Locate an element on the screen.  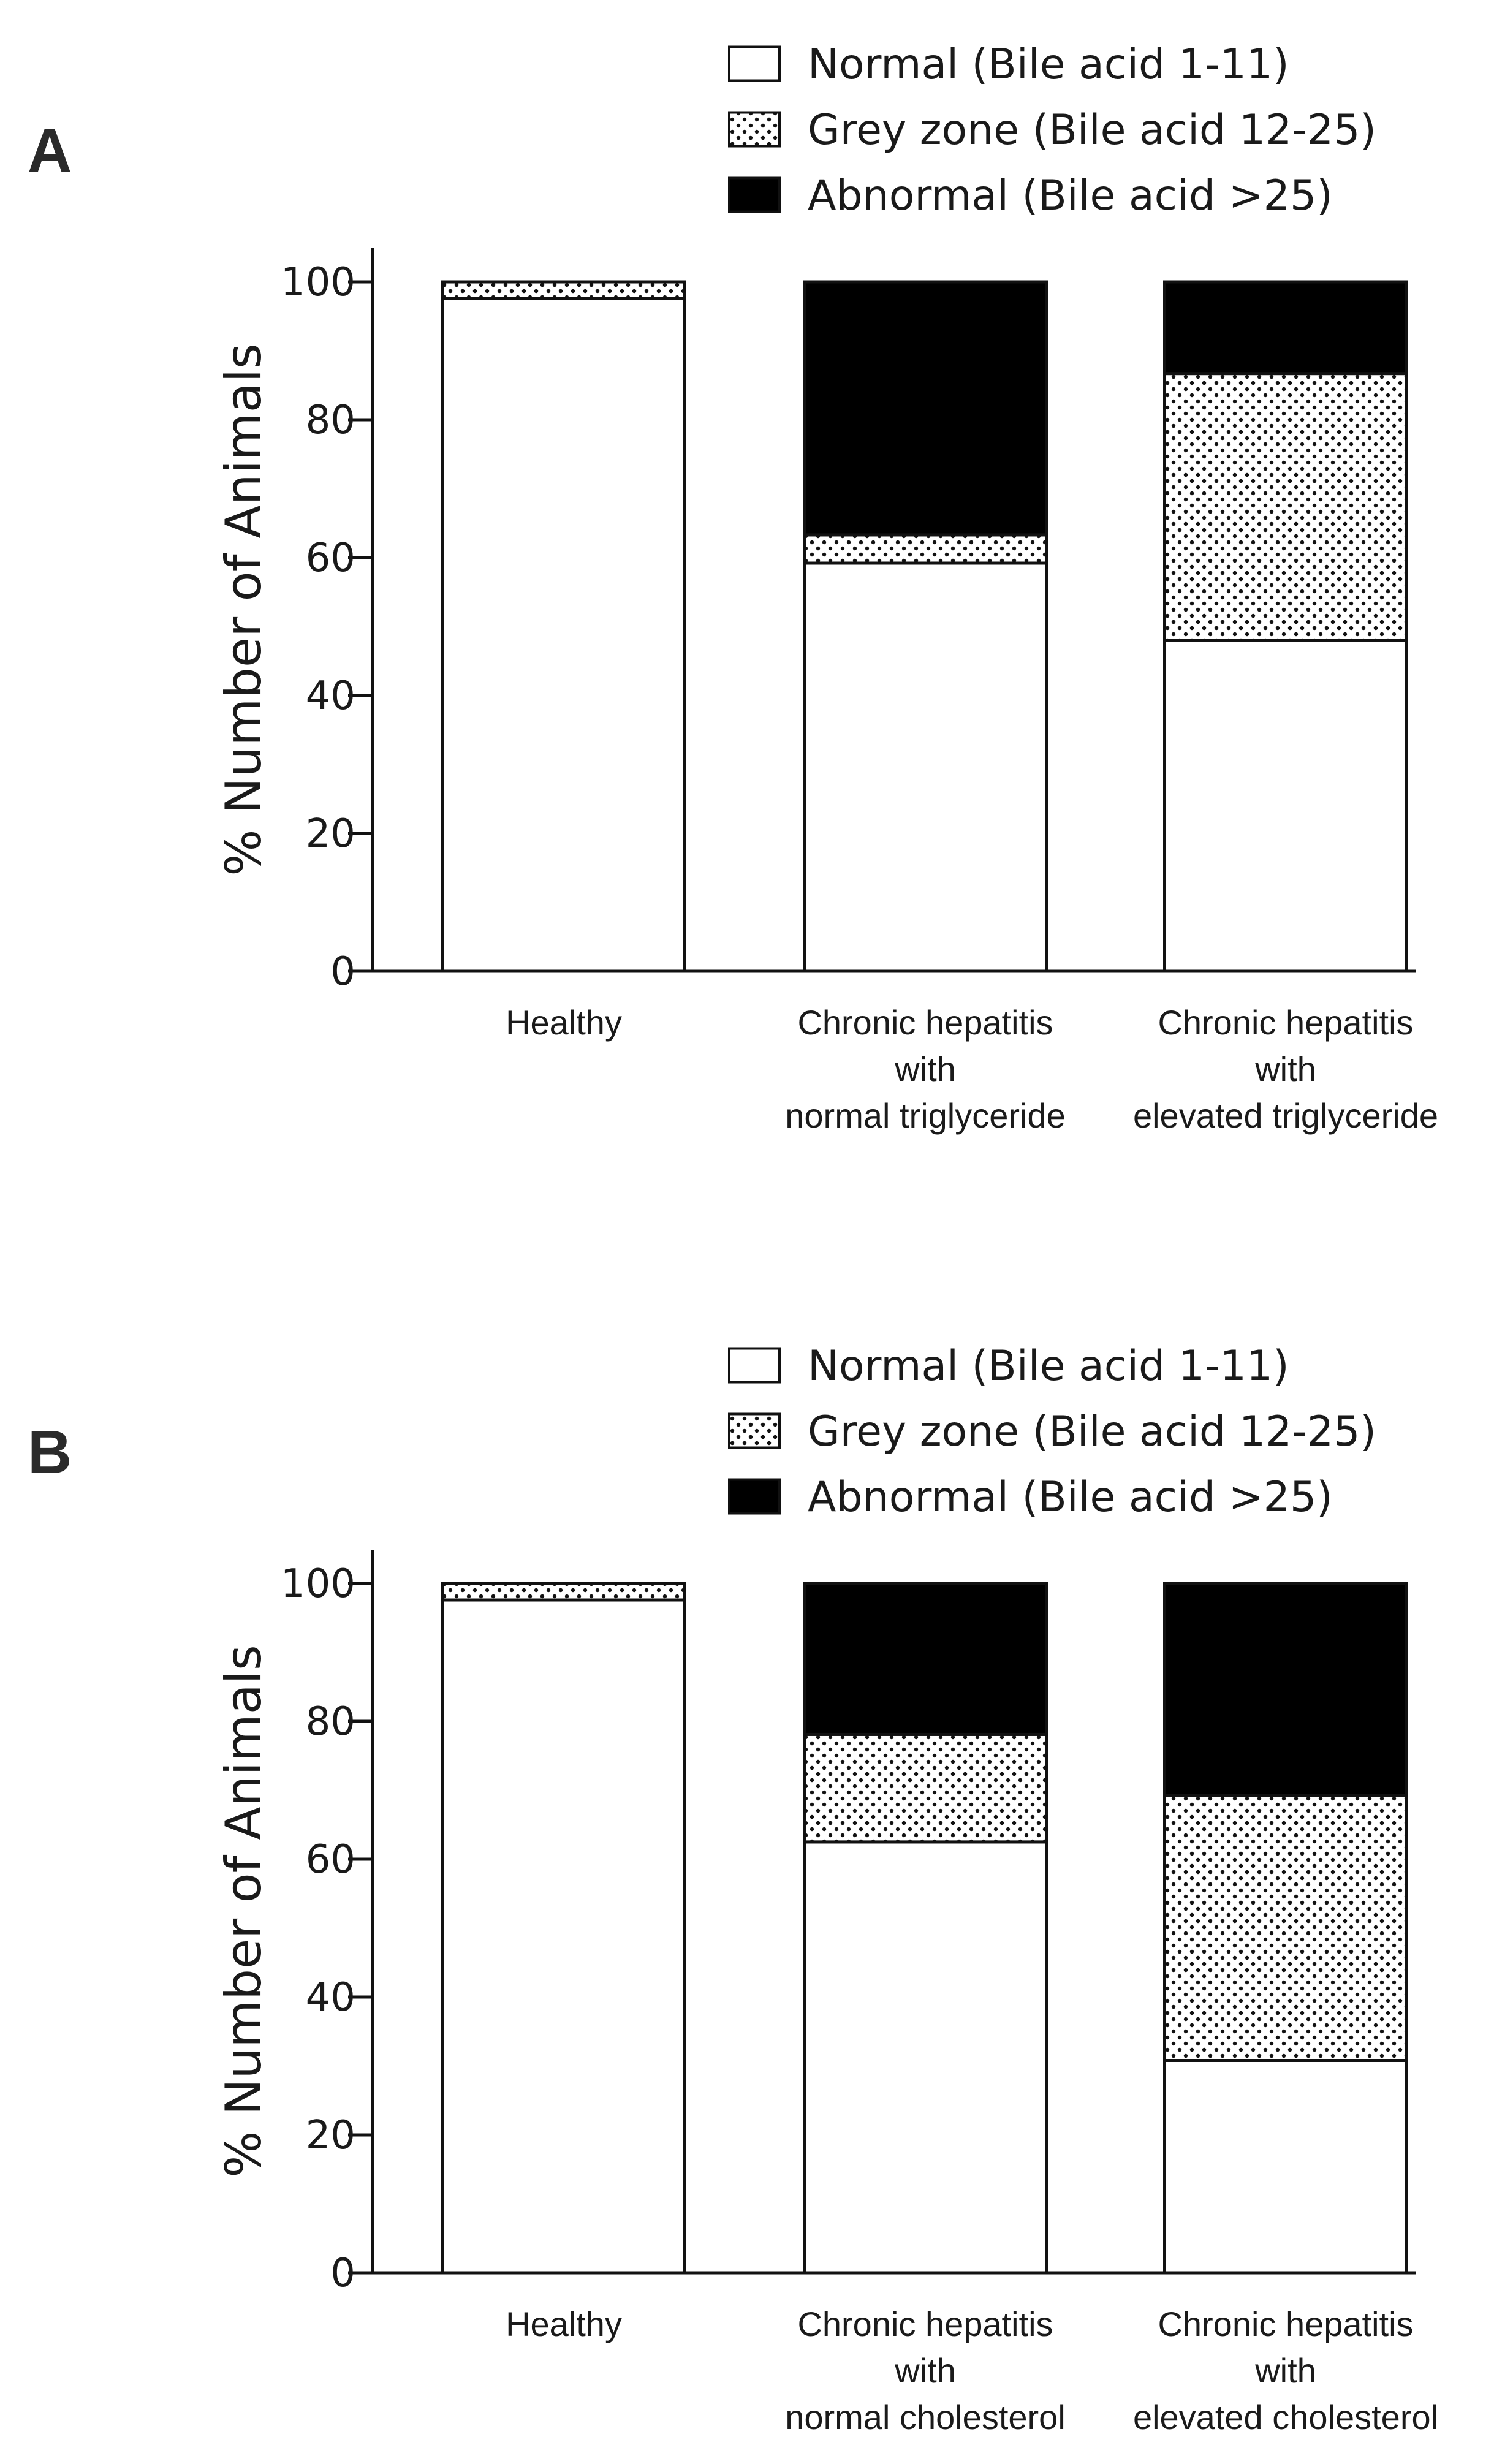
panel-letter: A is located at coordinates (50, 150).